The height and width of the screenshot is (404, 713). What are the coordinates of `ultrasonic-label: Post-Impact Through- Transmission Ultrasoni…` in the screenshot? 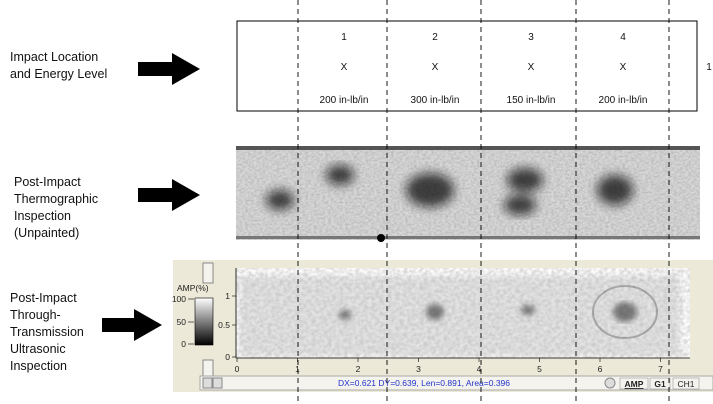 It's located at (47, 332).